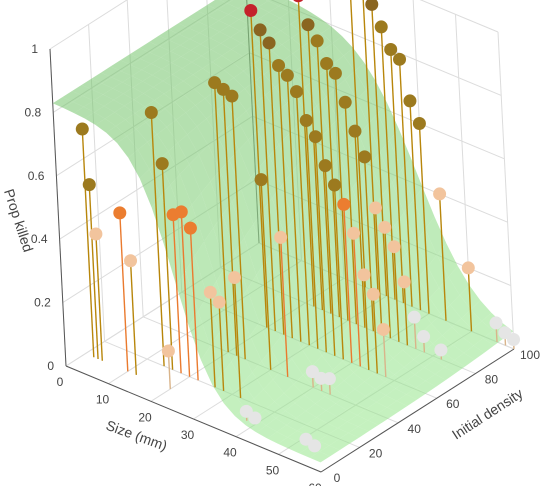  Describe the element at coordinates (39, 239) in the screenshot. I see `z-tick-label: 0.4` at that location.